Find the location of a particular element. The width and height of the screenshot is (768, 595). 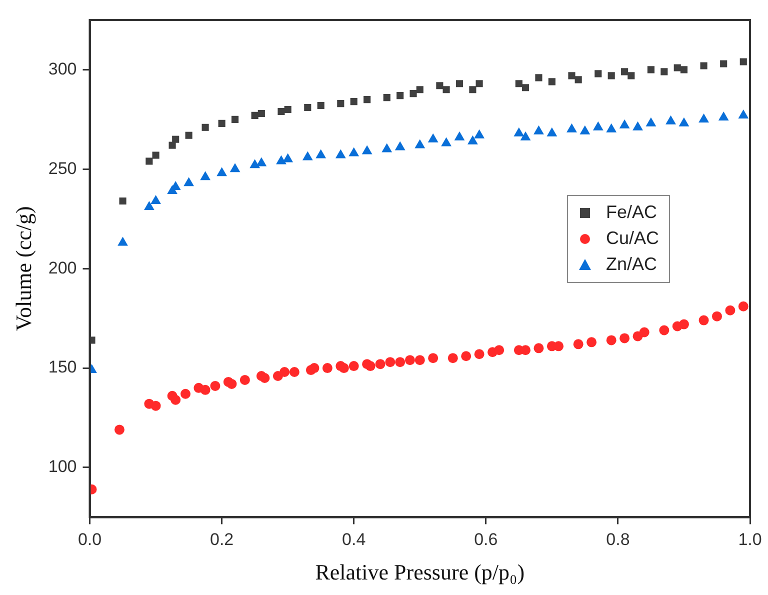

legend-label: Fe/AC is located at coordinates (632, 213).